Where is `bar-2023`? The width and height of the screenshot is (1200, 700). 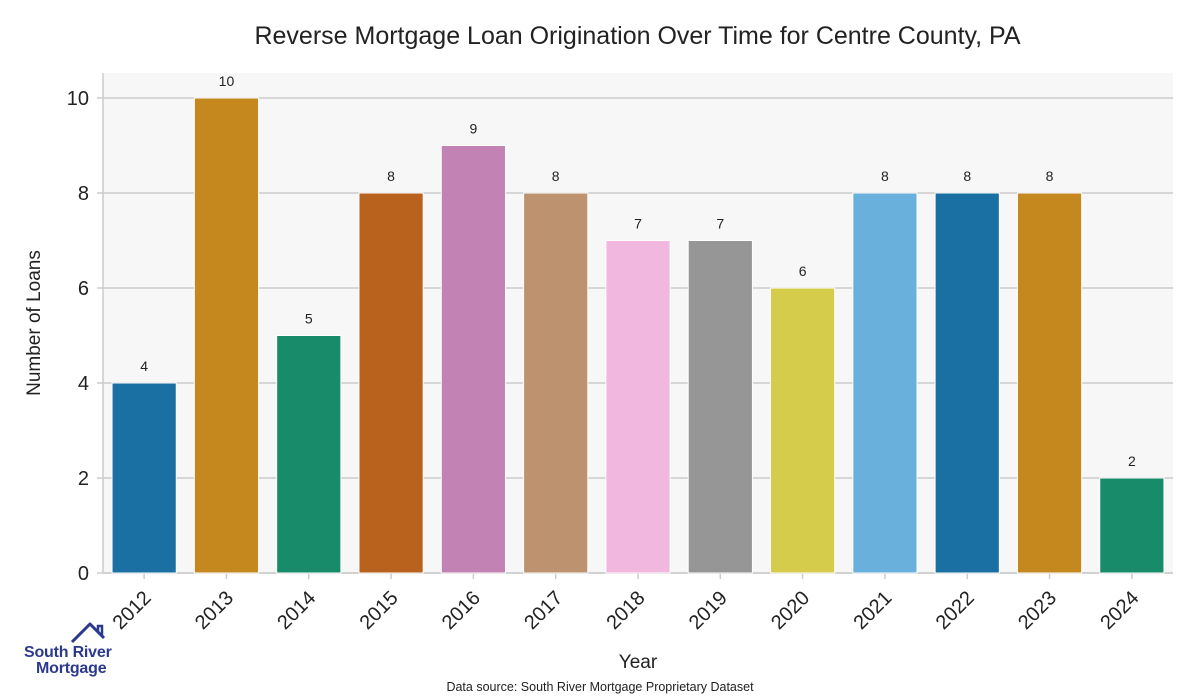
bar-2023 is located at coordinates (1049, 383).